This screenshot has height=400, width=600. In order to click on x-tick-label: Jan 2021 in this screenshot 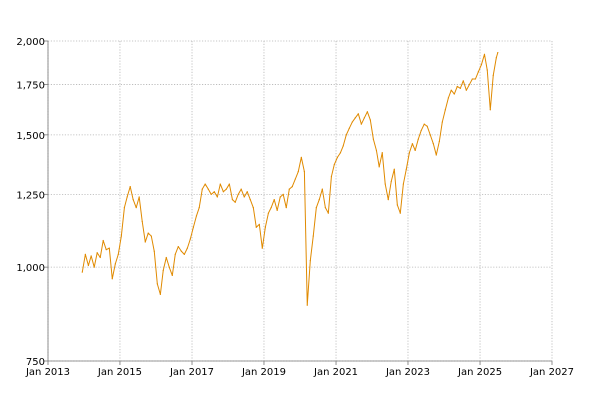, I will do `click(335, 372)`.